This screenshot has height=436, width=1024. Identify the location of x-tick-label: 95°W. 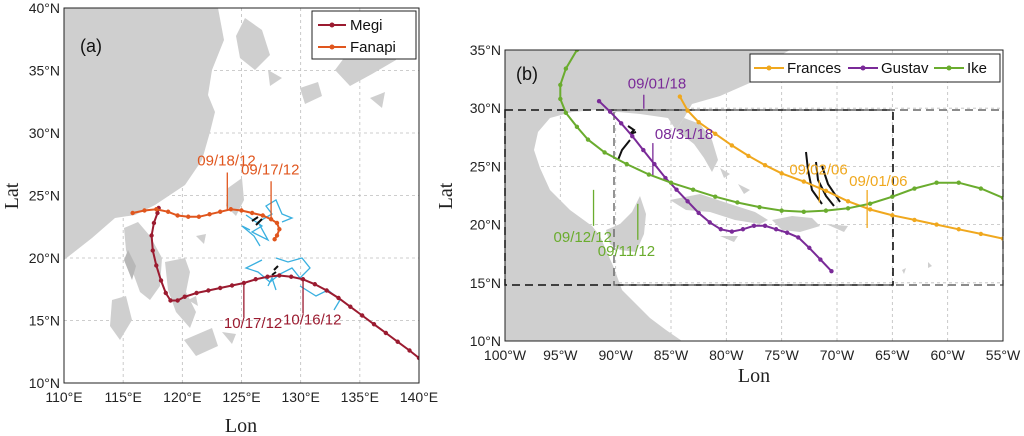
(560, 355).